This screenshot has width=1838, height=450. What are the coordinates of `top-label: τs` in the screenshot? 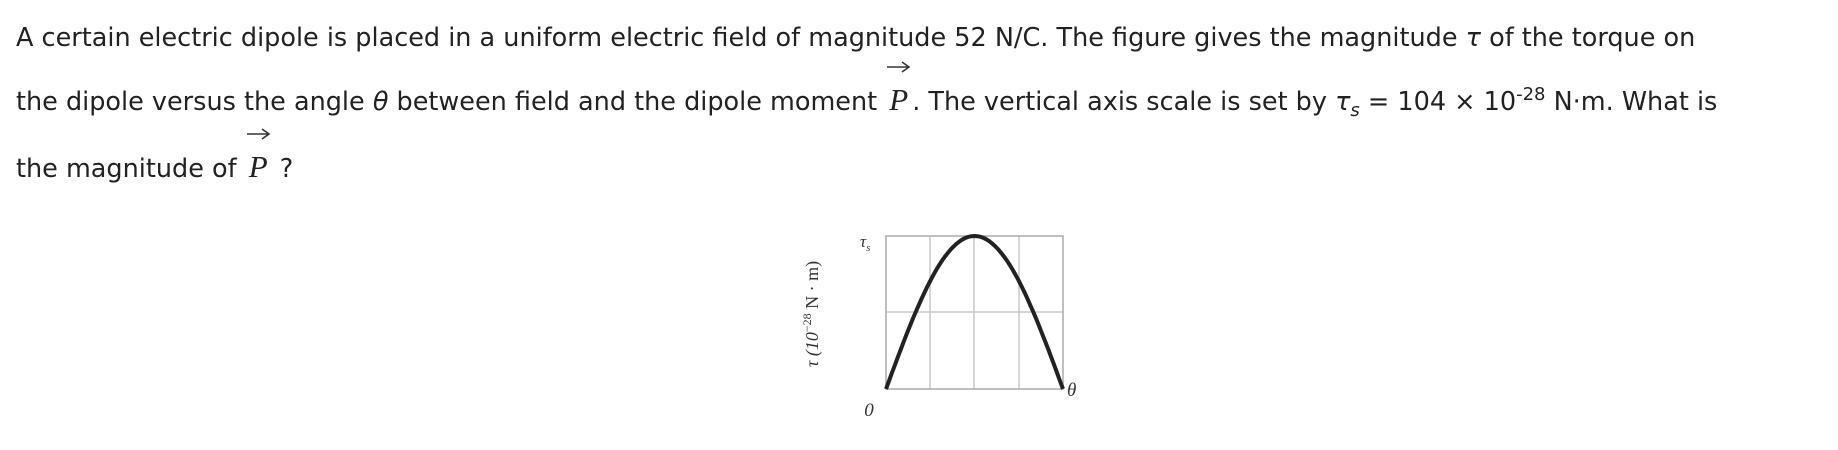 It's located at (865, 243).